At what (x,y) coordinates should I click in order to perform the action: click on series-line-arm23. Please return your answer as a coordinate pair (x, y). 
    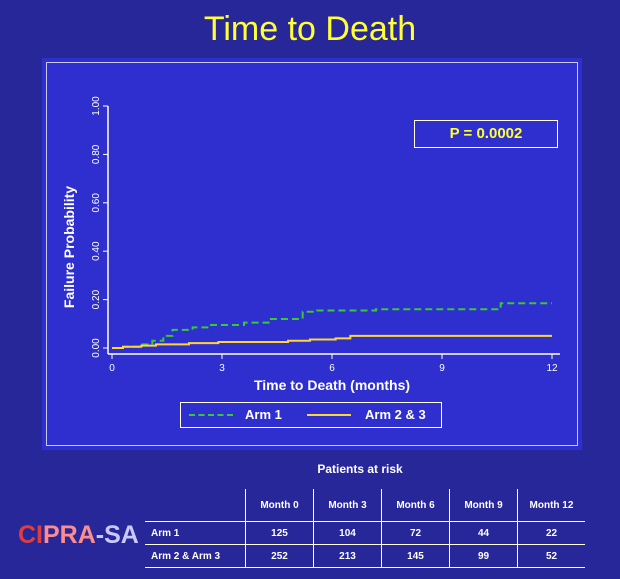
    Looking at the image, I should click on (332, 341).